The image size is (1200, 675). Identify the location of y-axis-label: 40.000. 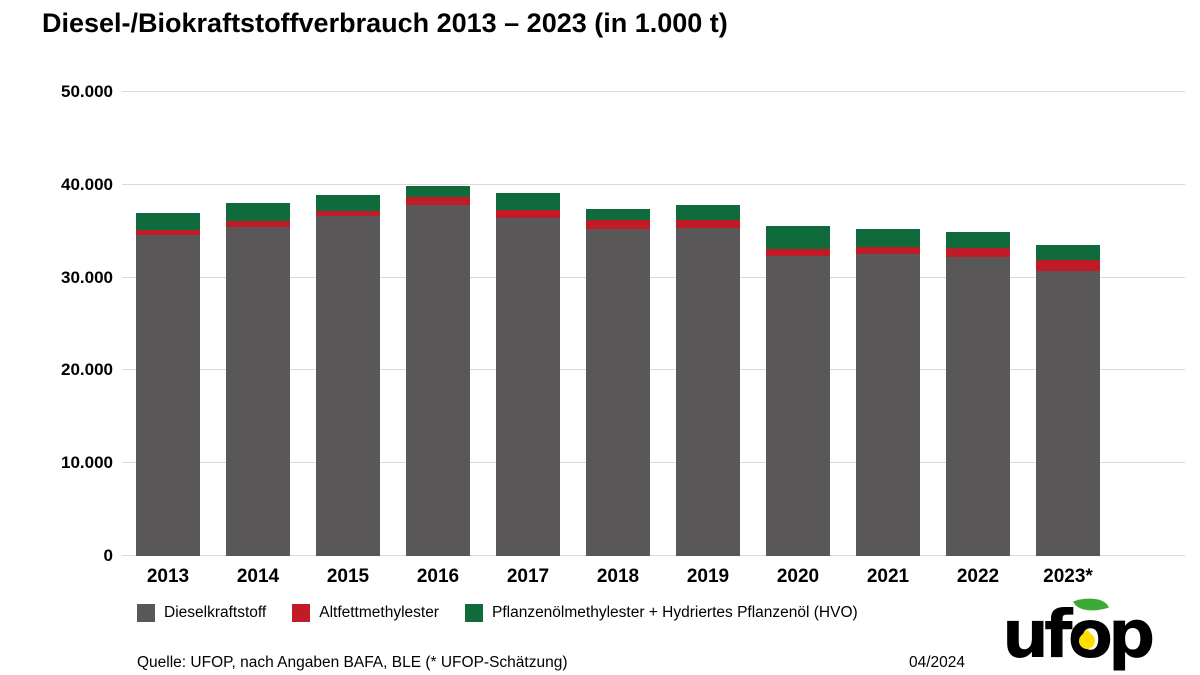
(87, 184).